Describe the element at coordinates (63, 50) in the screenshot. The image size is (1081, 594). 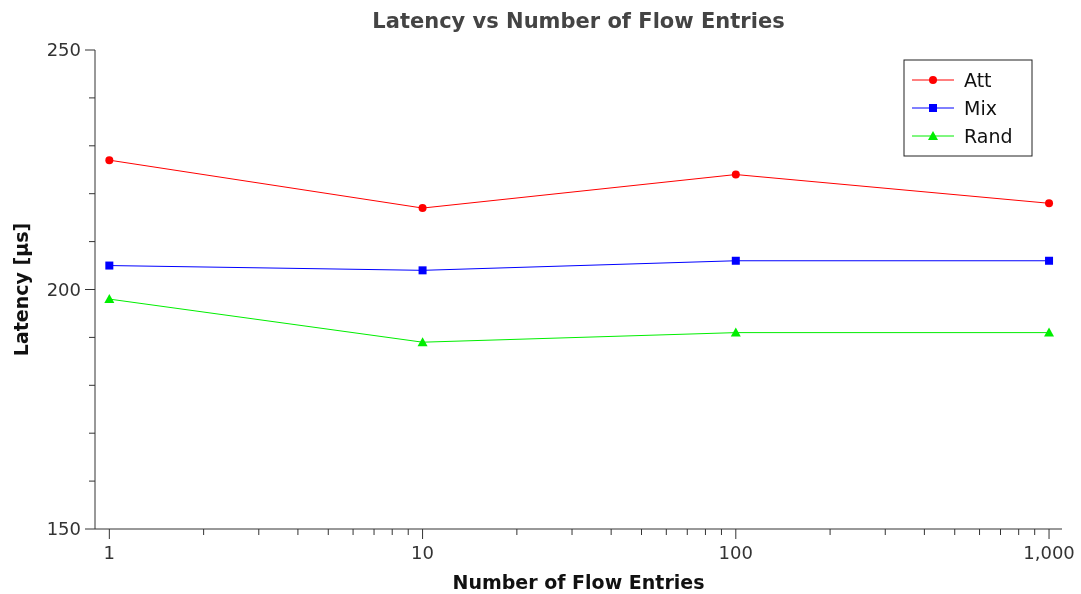
I see `y-tick-label: 250` at that location.